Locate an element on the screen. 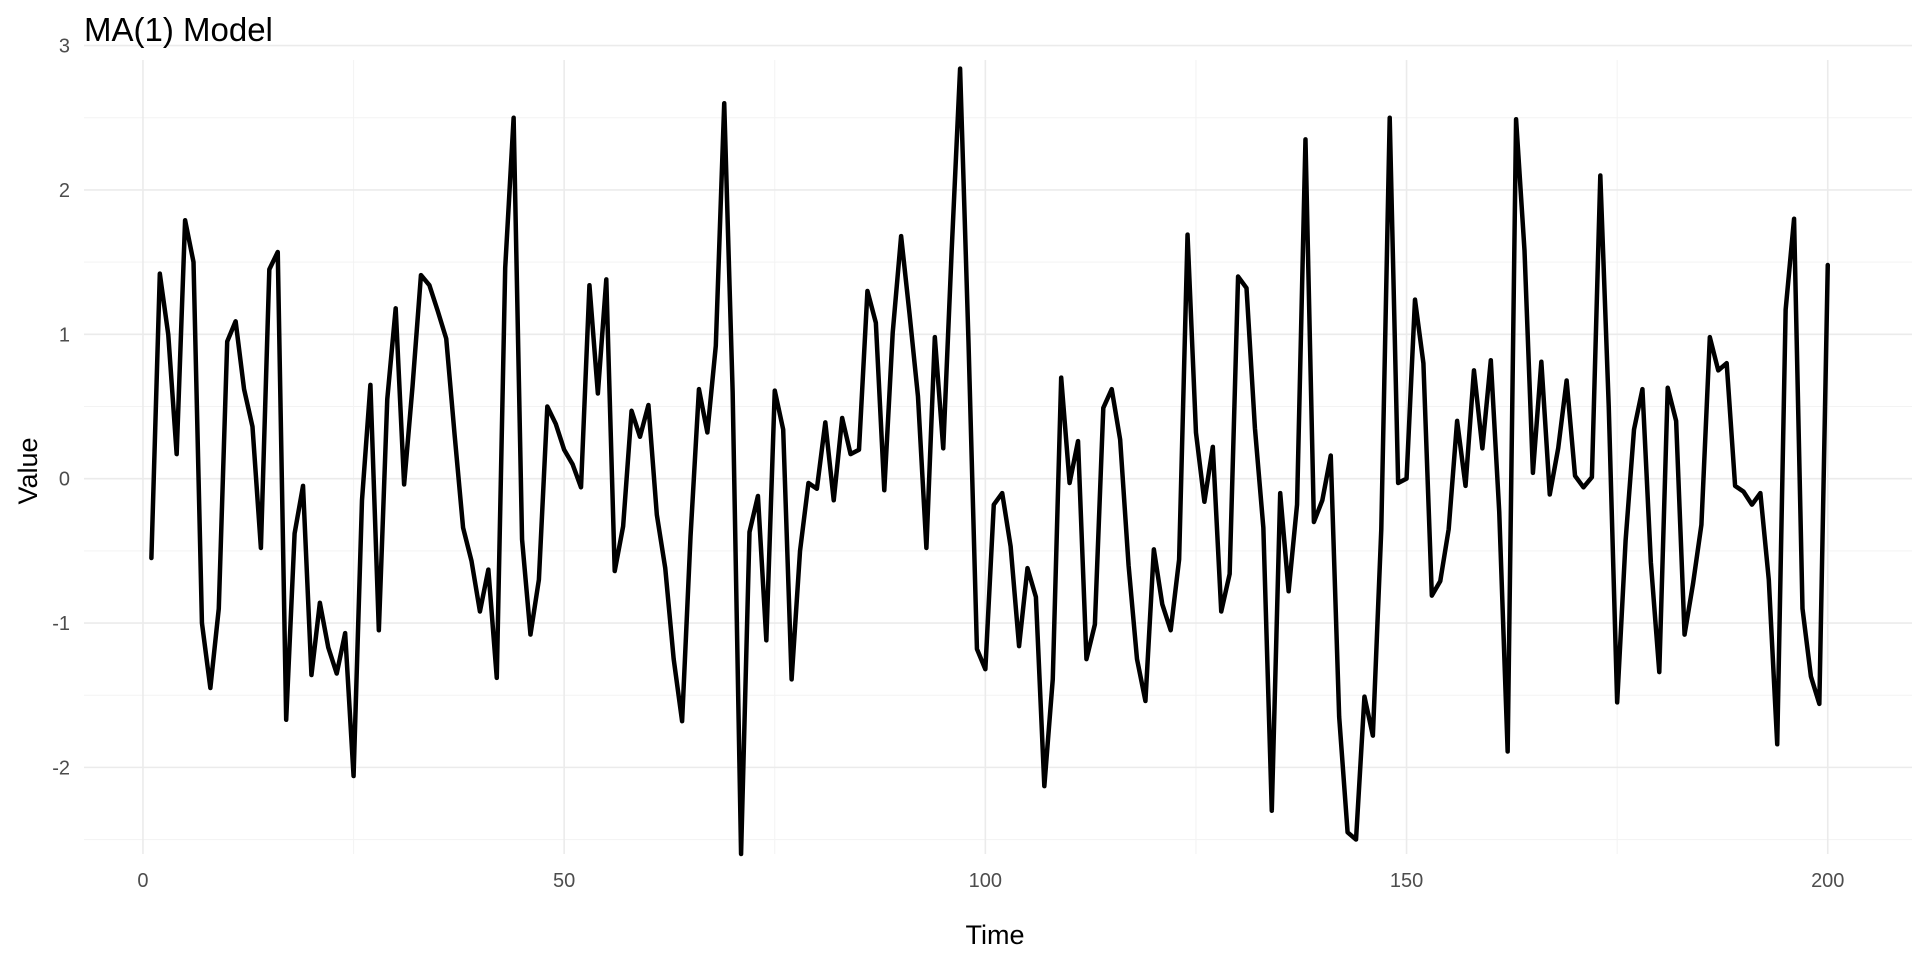 This screenshot has width=1920, height=960. x-tick-label: 150 is located at coordinates (1406, 881).